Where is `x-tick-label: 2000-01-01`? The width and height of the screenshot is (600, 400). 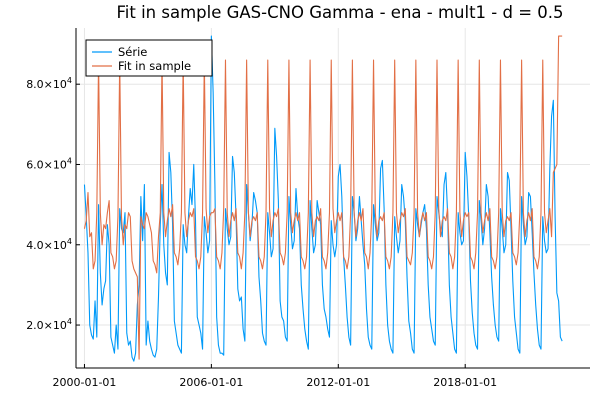 x-tick-label: 2000-01-01 is located at coordinates (84, 382).